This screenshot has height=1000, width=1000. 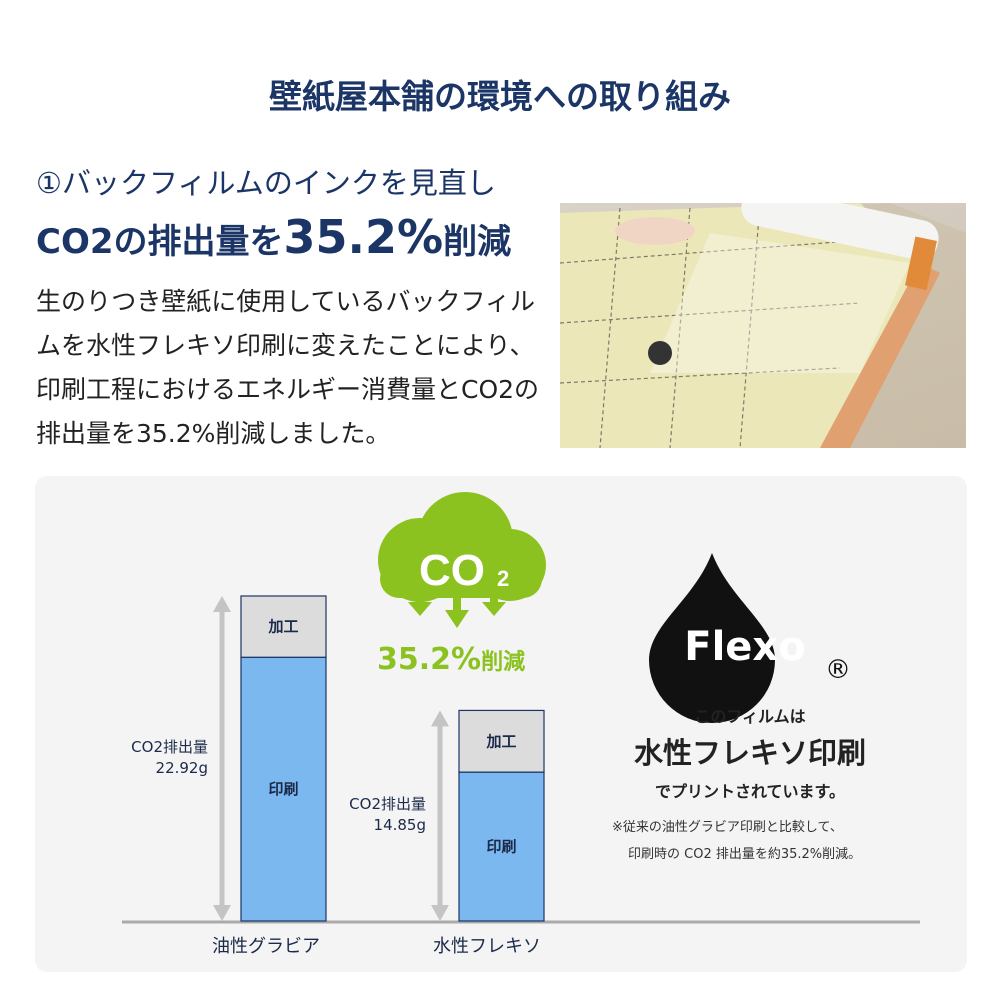 I want to click on cloud-co-text: CO, so click(x=452, y=570).